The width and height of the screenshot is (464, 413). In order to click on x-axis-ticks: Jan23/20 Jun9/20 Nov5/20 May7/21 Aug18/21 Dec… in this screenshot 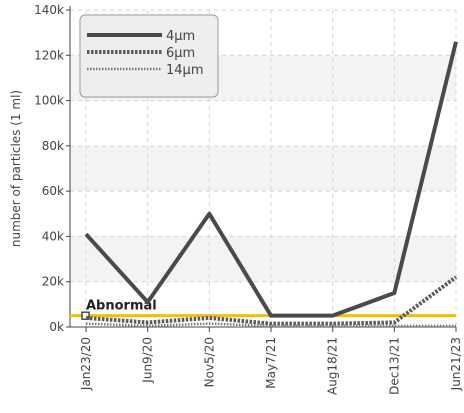, I will do `click(271, 361)`.